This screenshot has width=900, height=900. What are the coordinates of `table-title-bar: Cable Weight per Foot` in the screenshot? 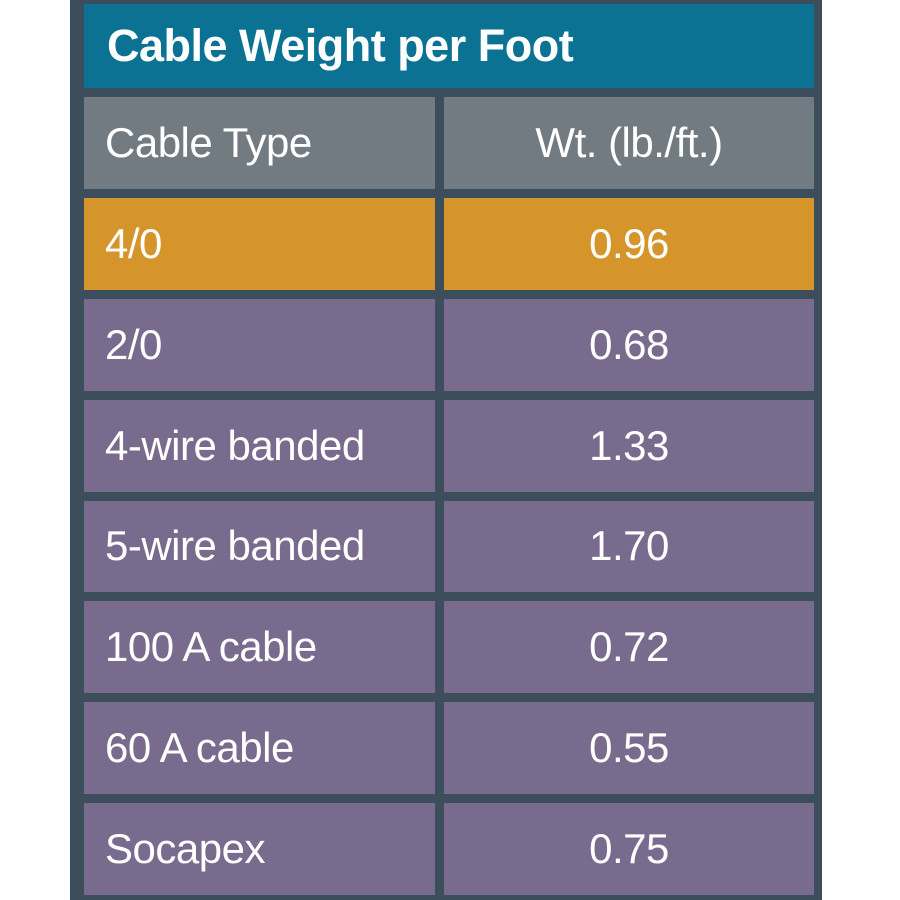 It's located at (449, 46).